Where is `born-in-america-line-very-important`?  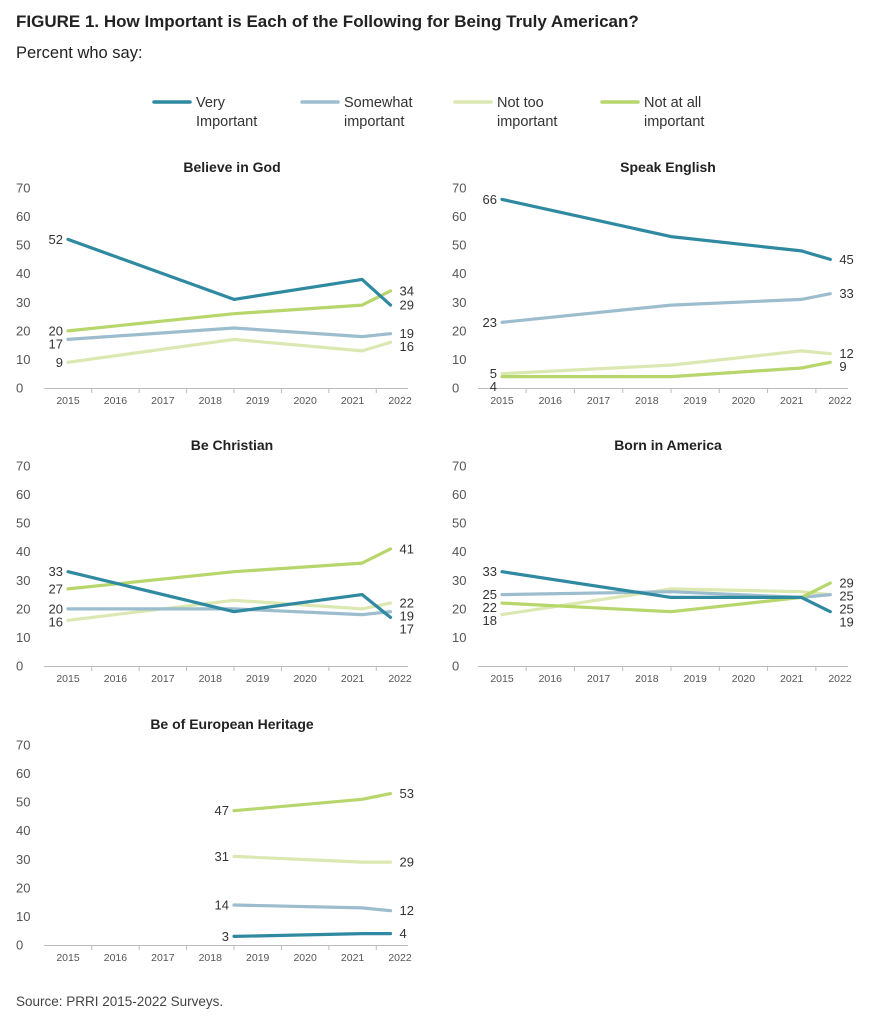 born-in-america-line-very-important is located at coordinates (666, 592).